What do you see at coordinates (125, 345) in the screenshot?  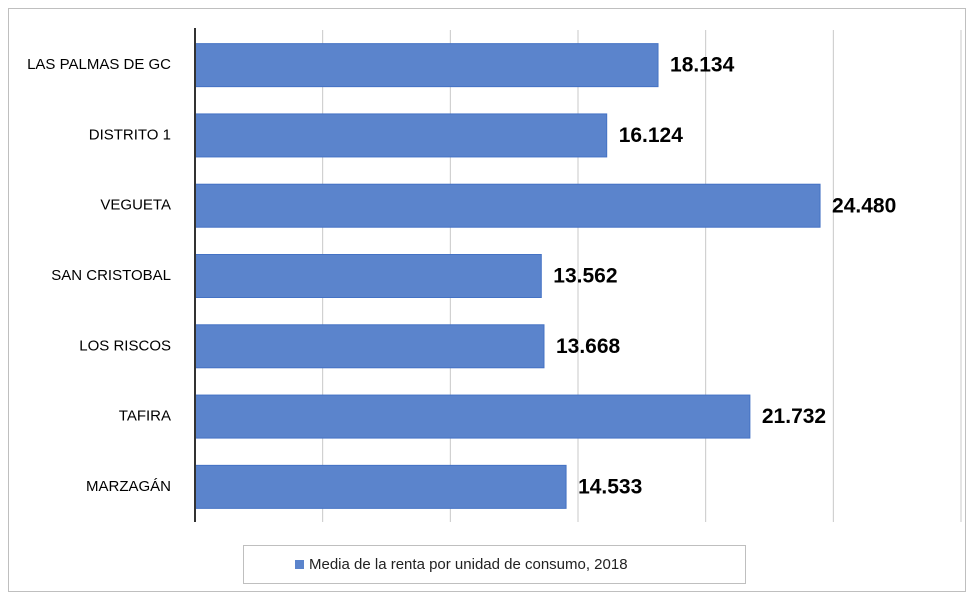 I see `y-tick-label: LOS RISCOS` at bounding box center [125, 345].